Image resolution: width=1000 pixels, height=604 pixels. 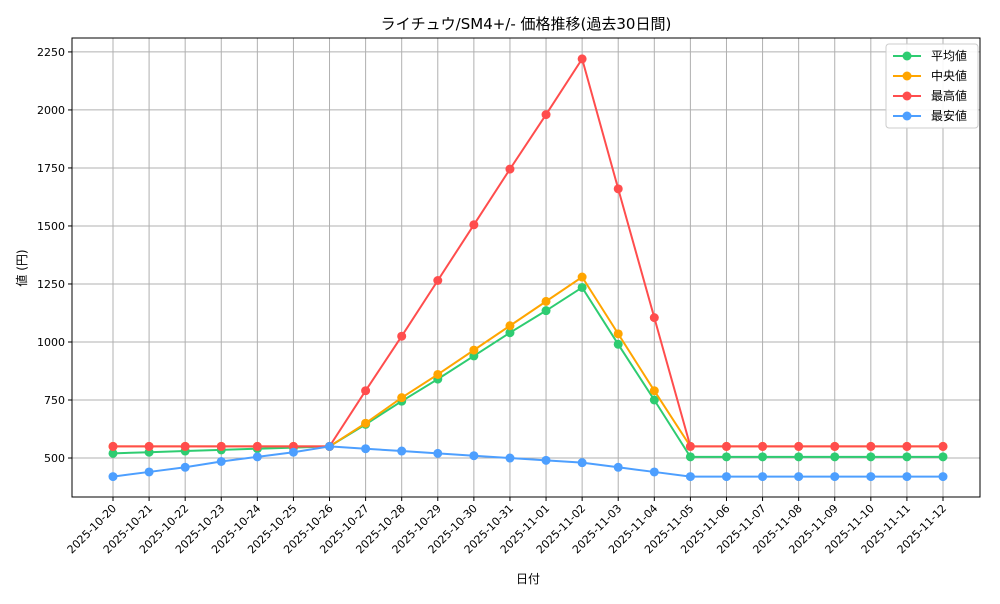 I want to click on y-tick-label: 1500, so click(x=51, y=226).